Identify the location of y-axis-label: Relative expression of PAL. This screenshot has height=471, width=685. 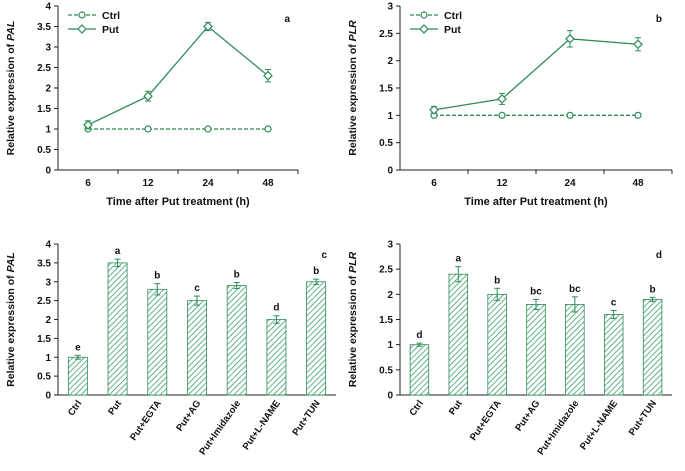
(11, 88).